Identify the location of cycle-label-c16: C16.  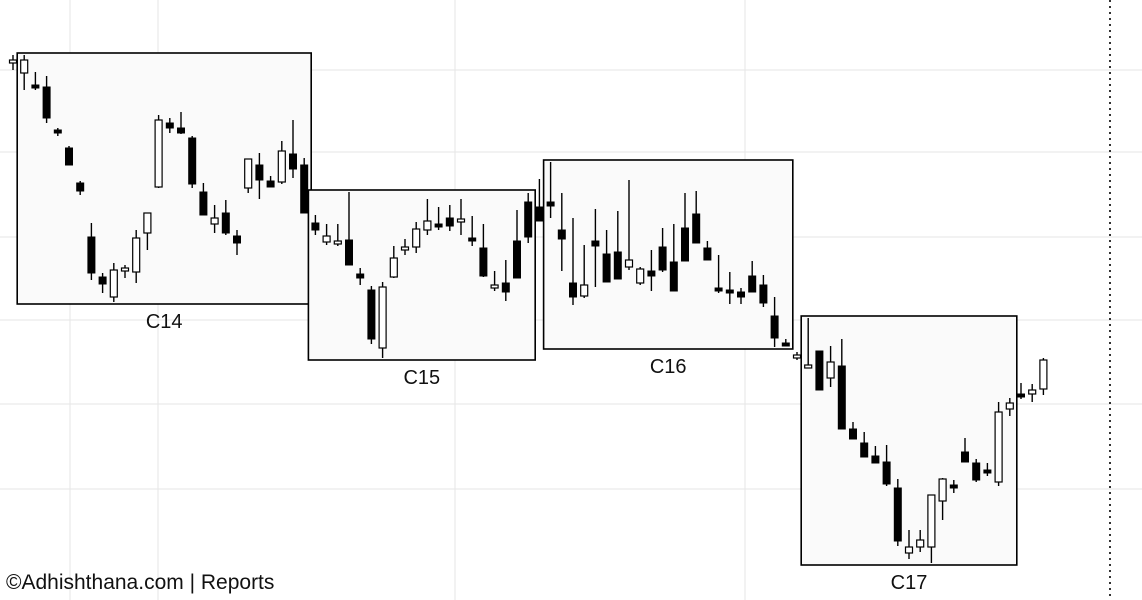
(668, 367).